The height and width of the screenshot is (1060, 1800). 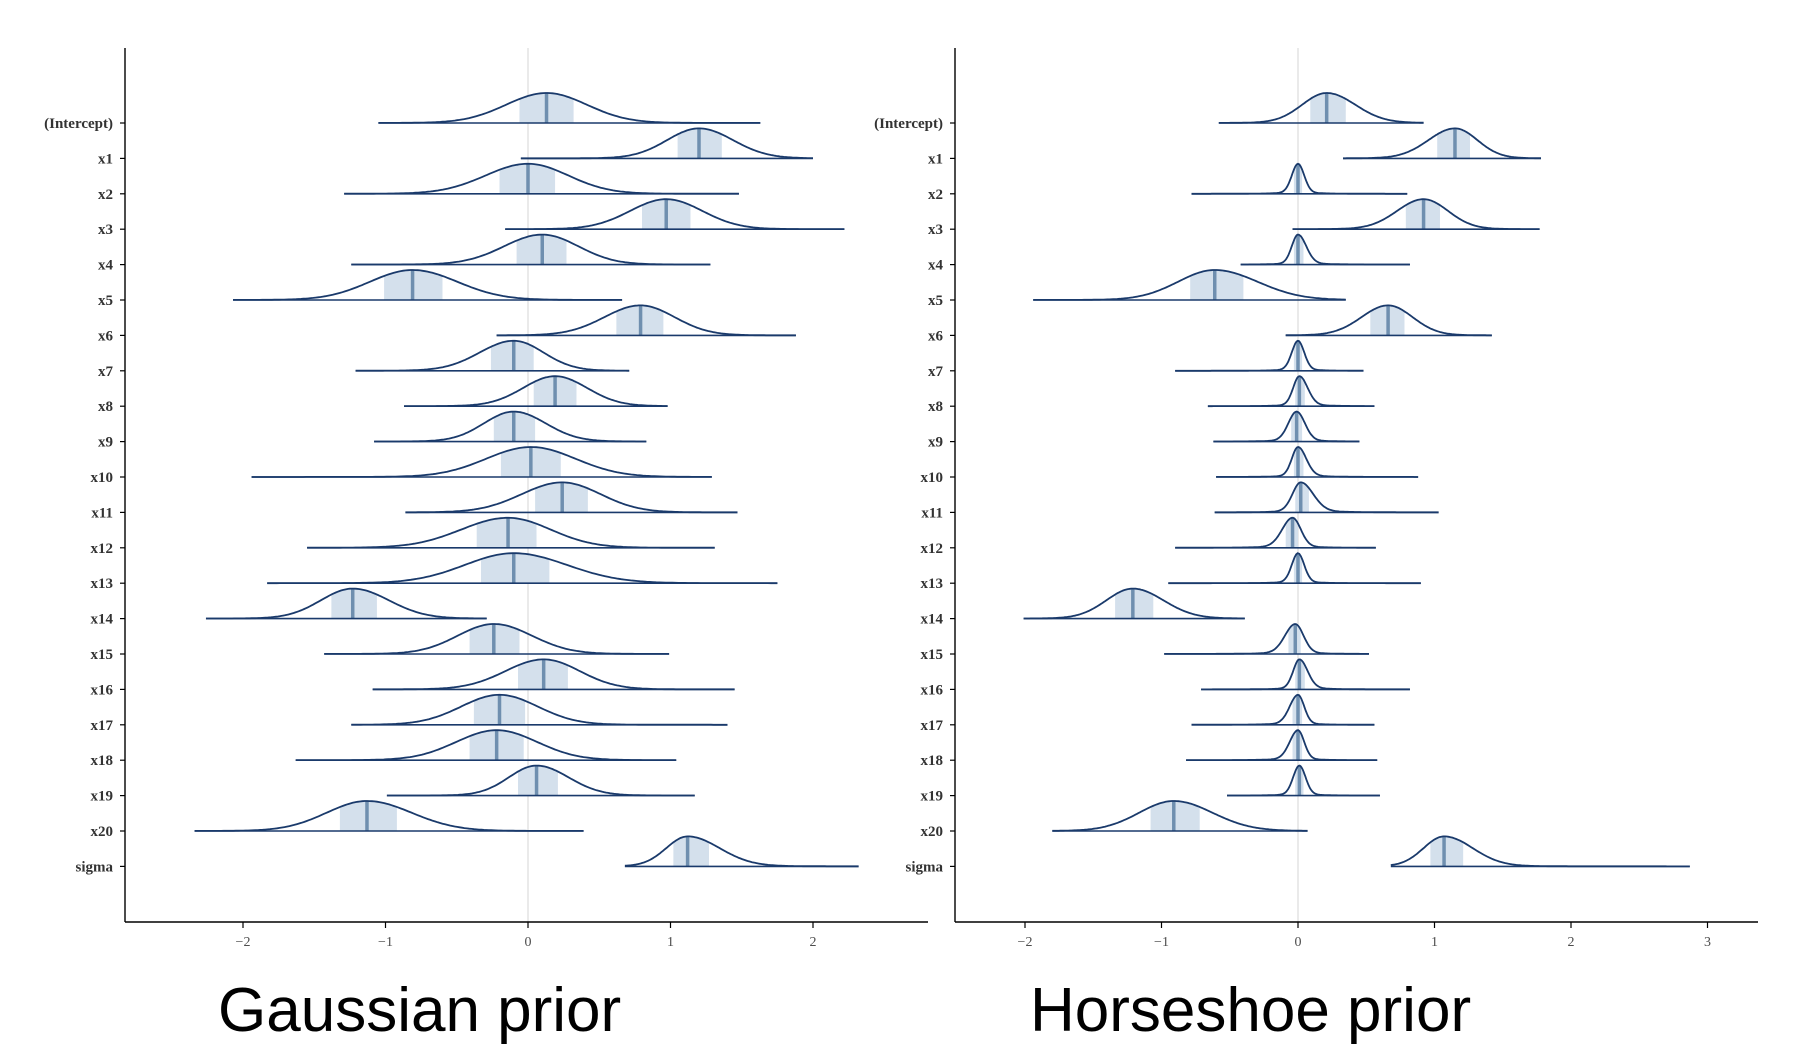 I want to click on ridge-x19: x19, so click(x=1150, y=784).